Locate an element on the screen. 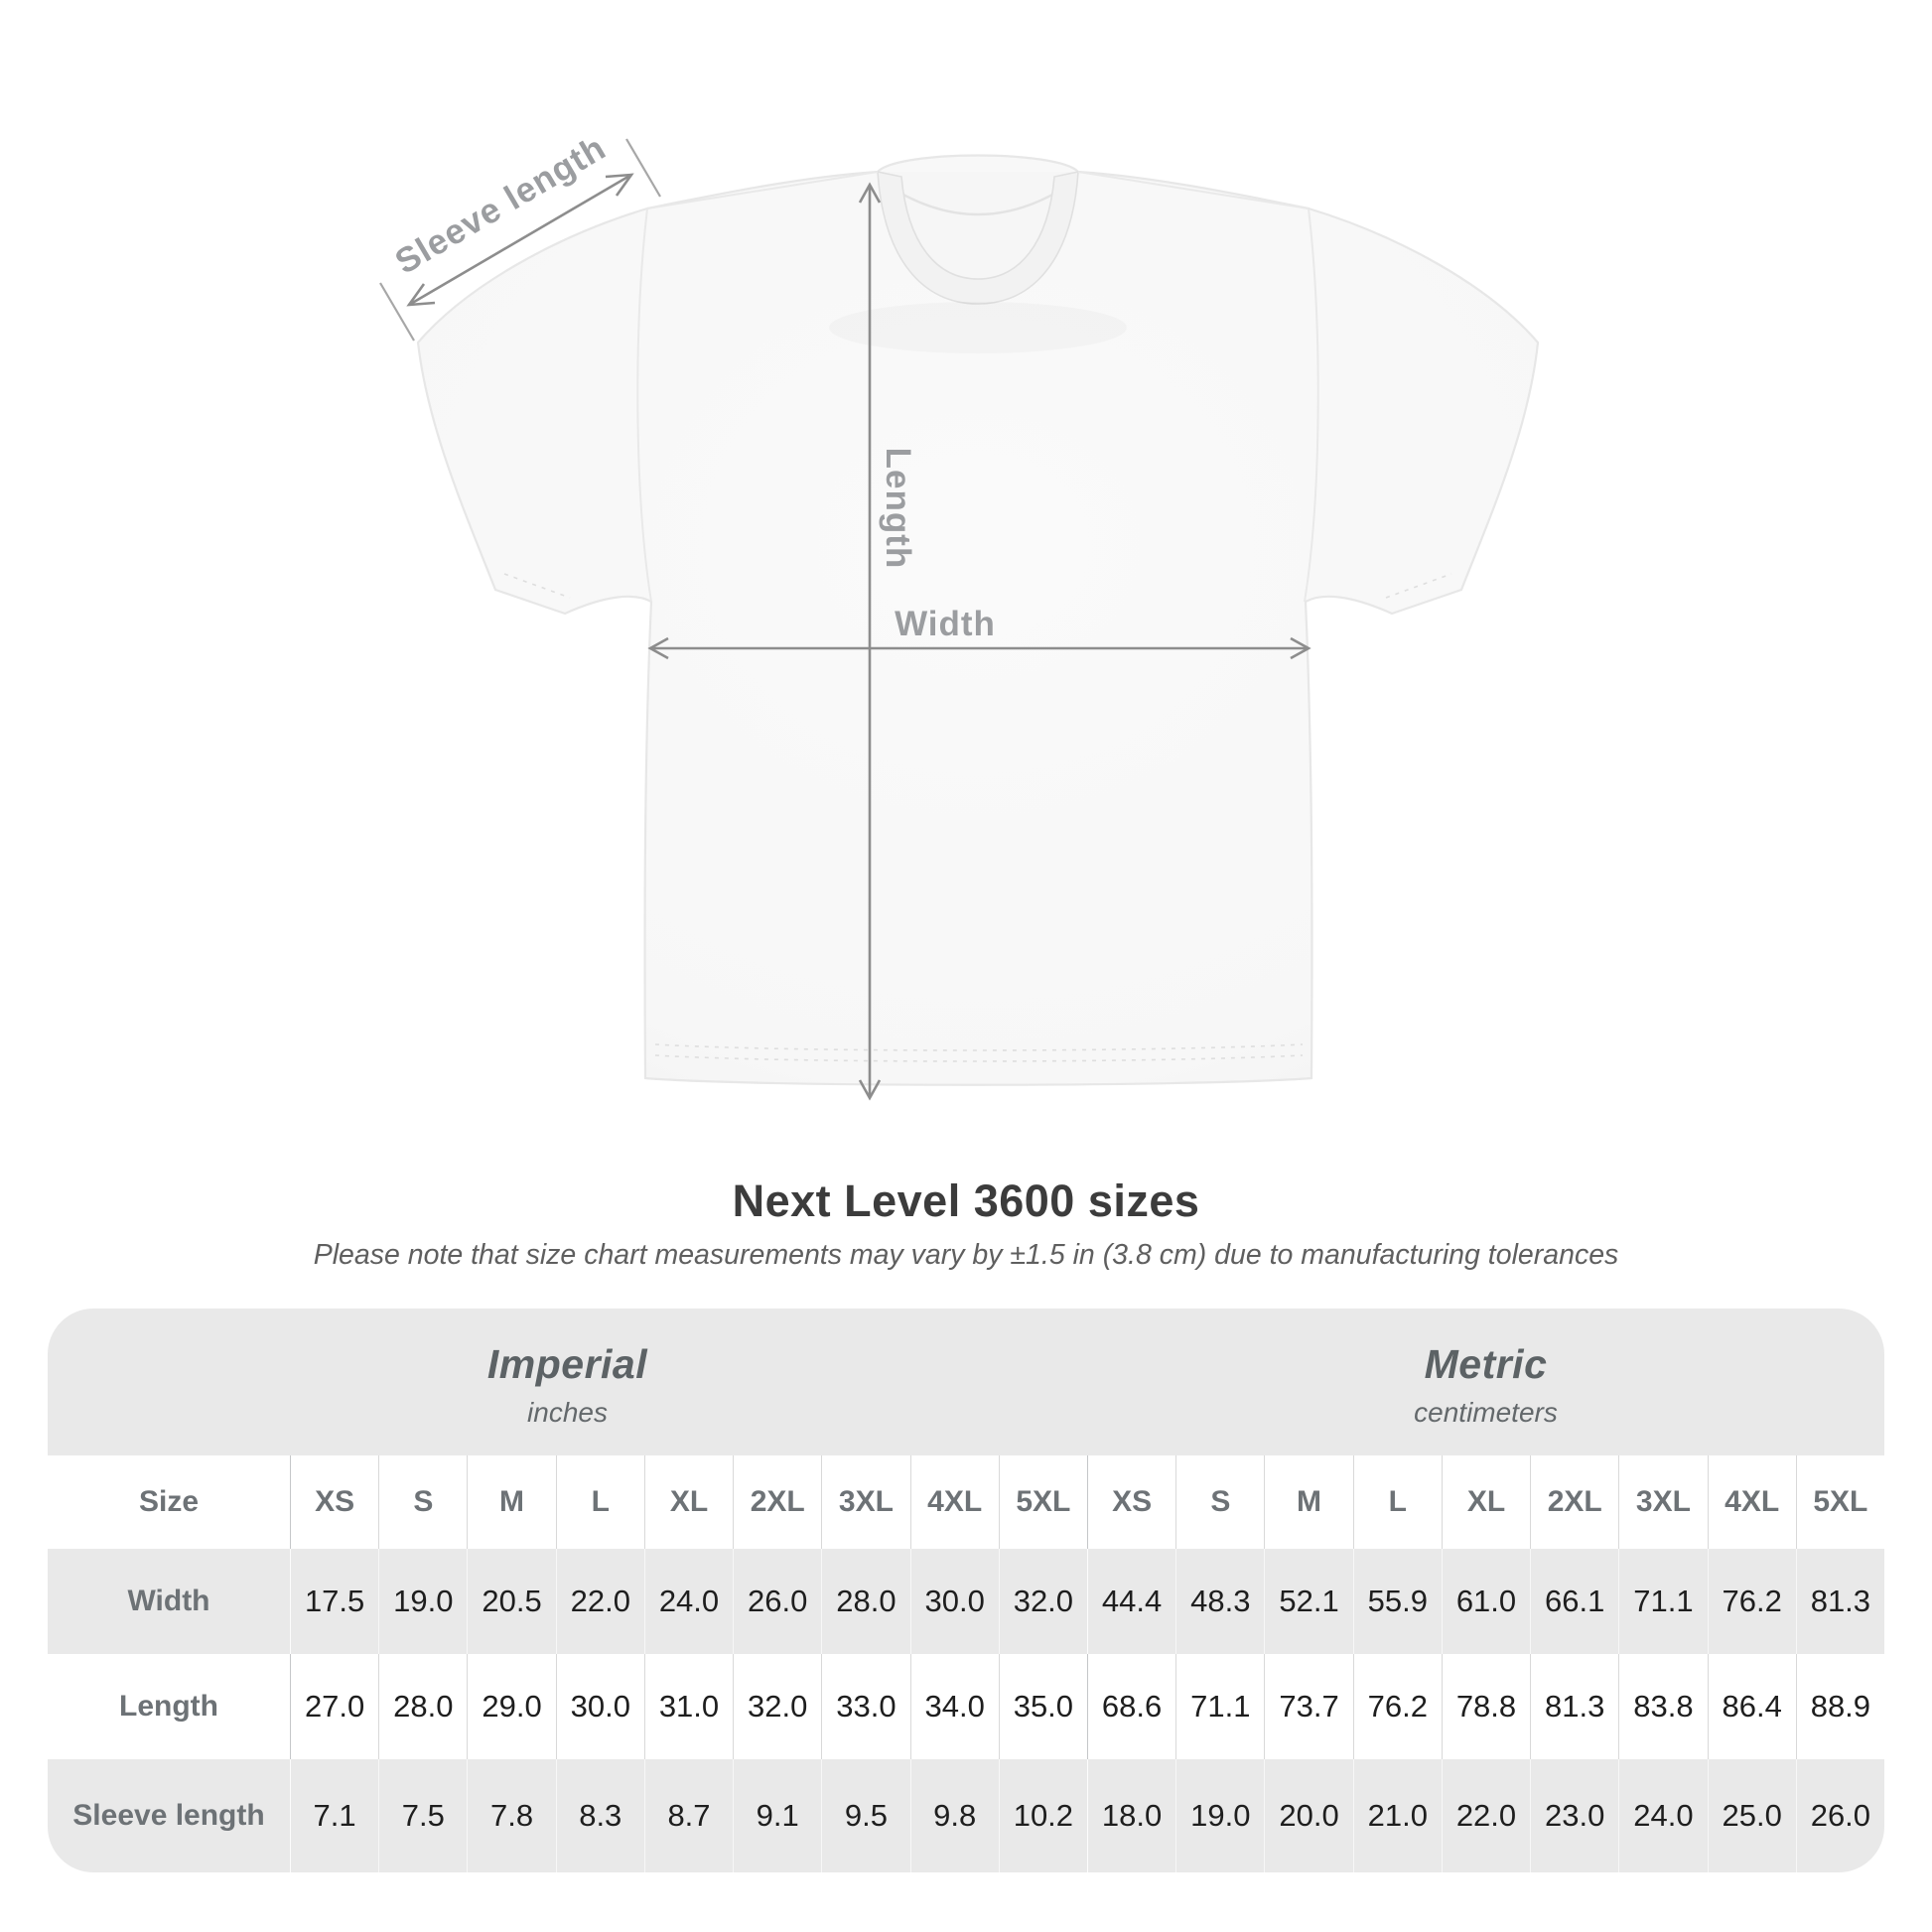 The height and width of the screenshot is (1932, 1932). sleeve-length-arrow is located at coordinates (520, 240).